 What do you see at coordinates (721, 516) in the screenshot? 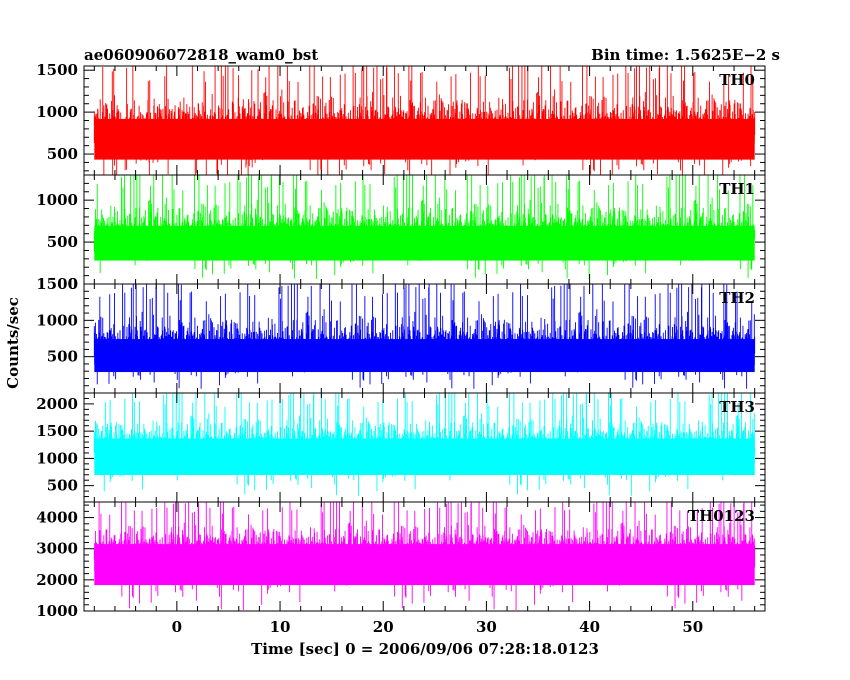
I see `panel-label: TH0123` at bounding box center [721, 516].